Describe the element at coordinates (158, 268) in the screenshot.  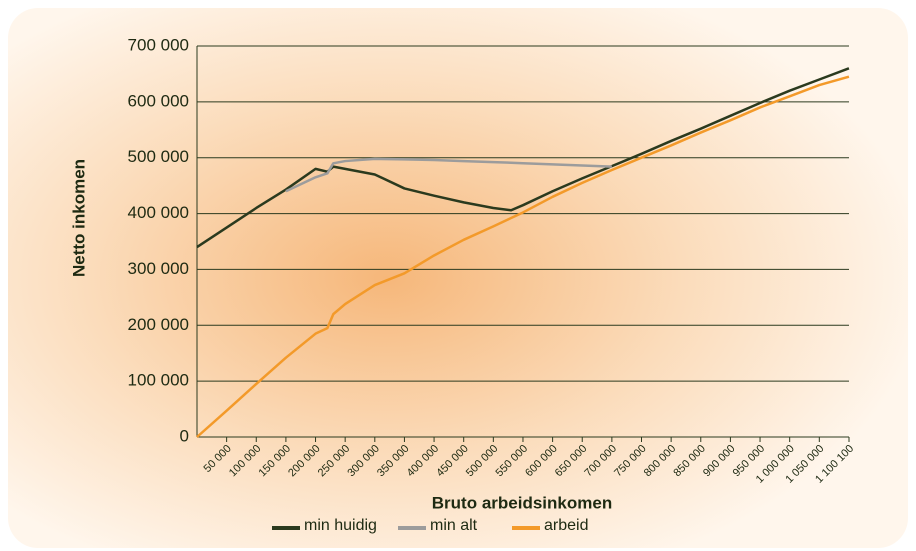
I see `y-tick-label: 300 000` at that location.